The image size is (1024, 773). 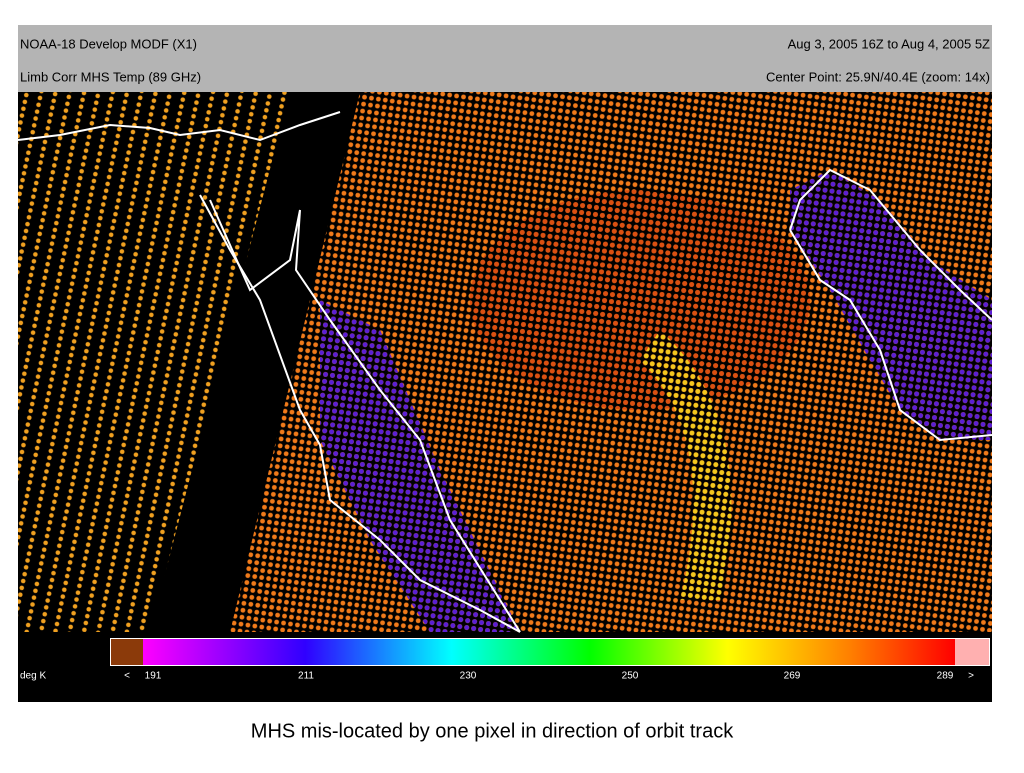 What do you see at coordinates (549, 676) in the screenshot?
I see `colorbar-labels: <191 211 230 250 269 289 >` at bounding box center [549, 676].